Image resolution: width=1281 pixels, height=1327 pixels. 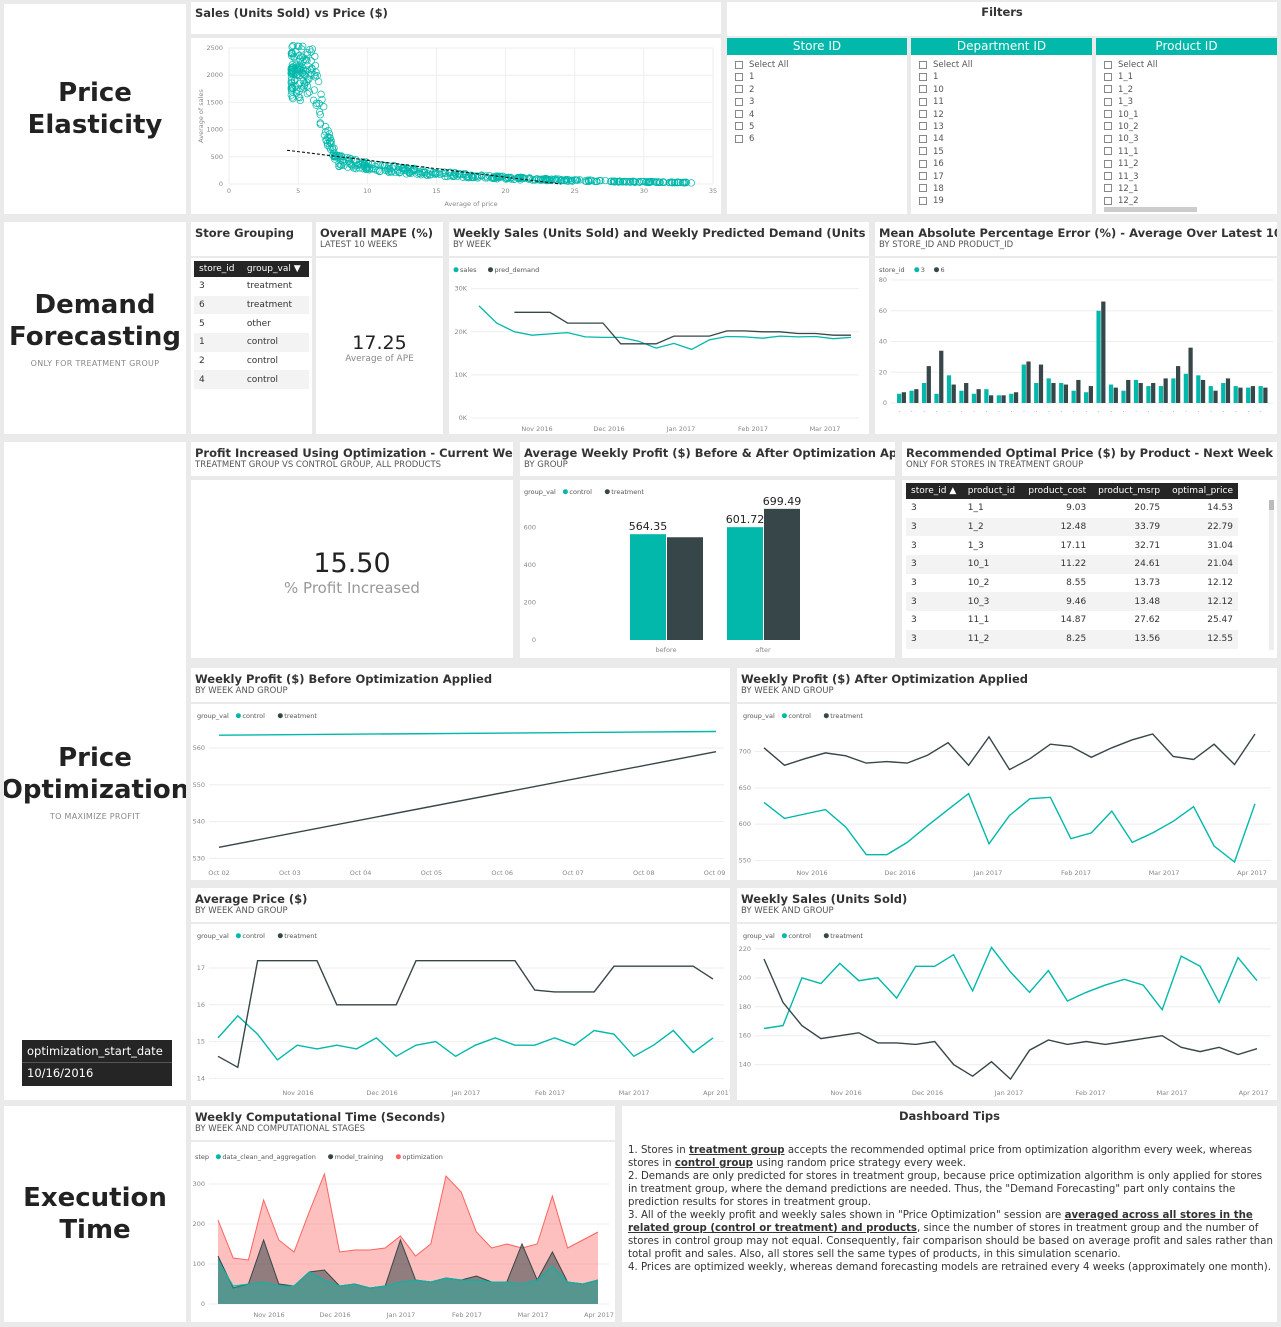 What do you see at coordinates (1186, 177) in the screenshot?
I see `slicer-option: 11_3` at bounding box center [1186, 177].